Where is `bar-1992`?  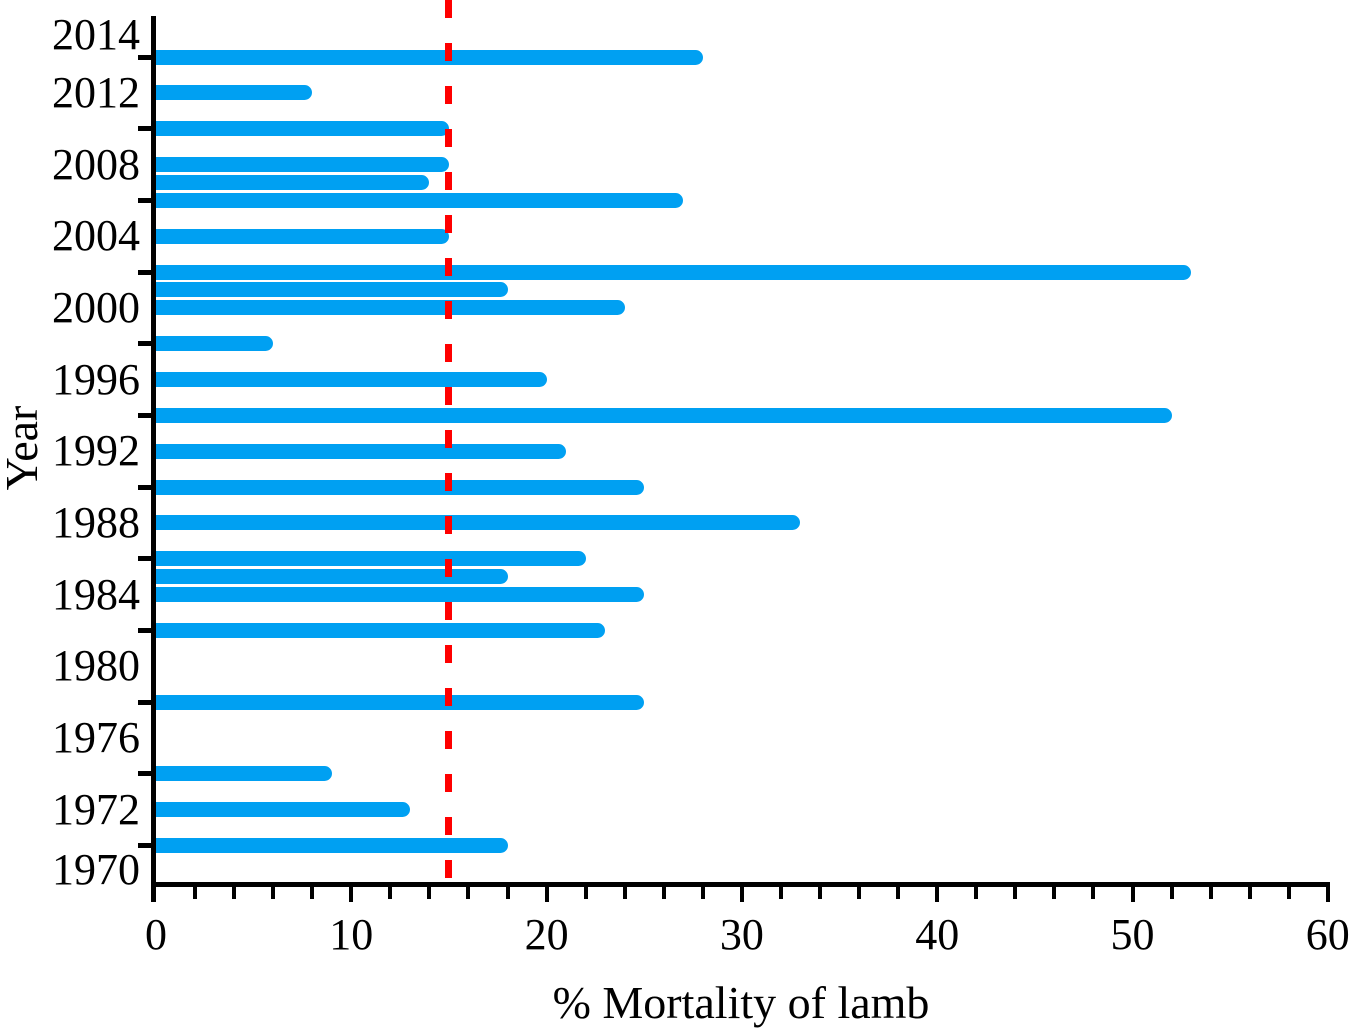
bar-1992 is located at coordinates (361, 451).